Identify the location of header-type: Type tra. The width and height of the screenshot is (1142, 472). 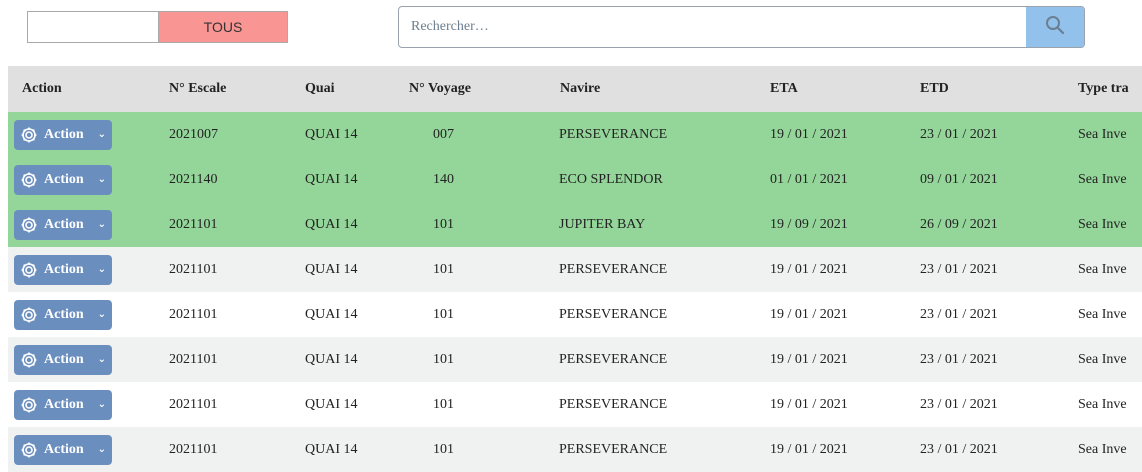
(1103, 88).